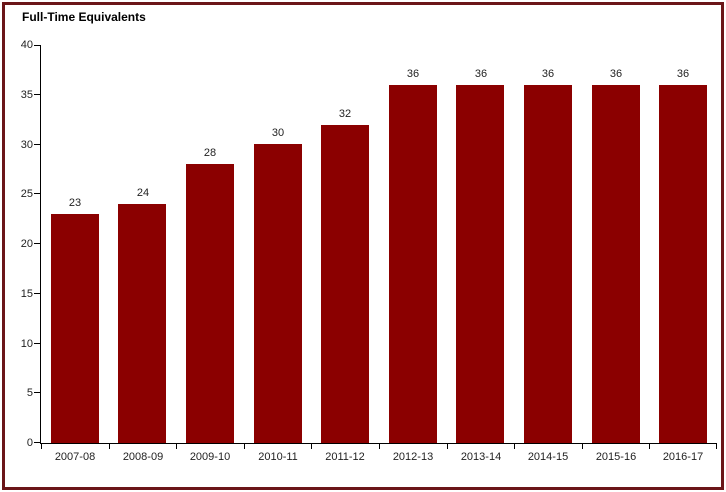  I want to click on x-axis-category-label: 2016-17, so click(683, 457).